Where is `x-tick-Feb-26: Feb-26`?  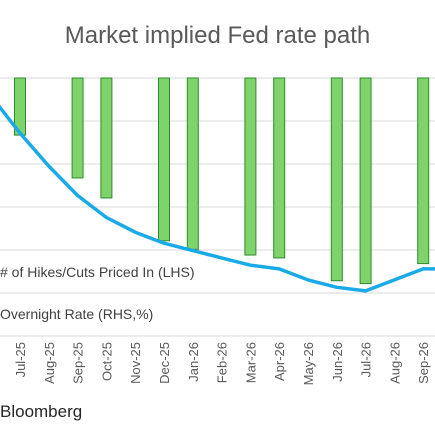
x-tick-Feb-26: Feb-26 is located at coordinates (222, 362).